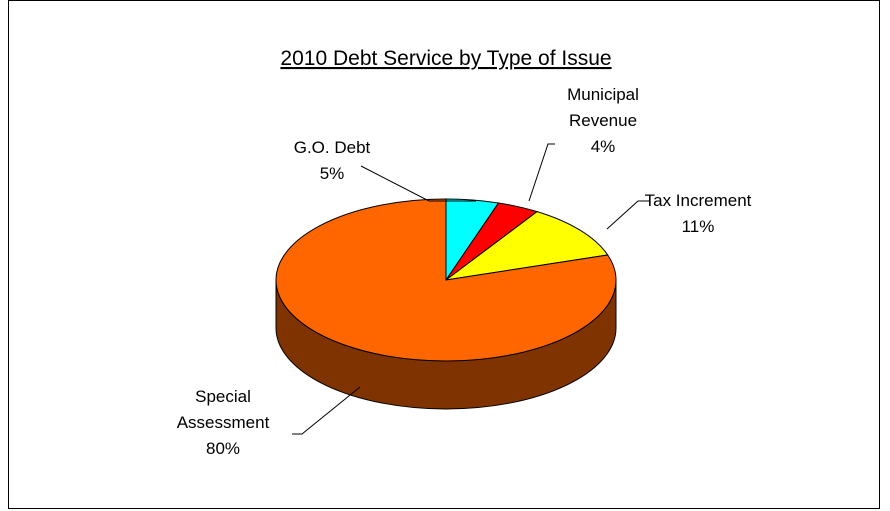 The image size is (890, 511). Describe the element at coordinates (445, 58) in the screenshot. I see `chart-title: 2010 Debt Service by Type of Issue` at that location.